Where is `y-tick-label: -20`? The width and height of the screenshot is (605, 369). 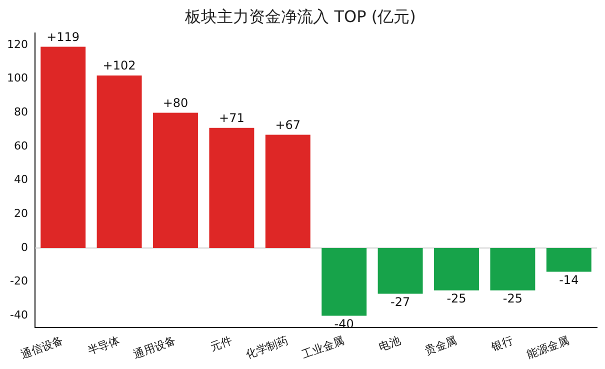
y-tick-label: -20 is located at coordinates (19, 281).